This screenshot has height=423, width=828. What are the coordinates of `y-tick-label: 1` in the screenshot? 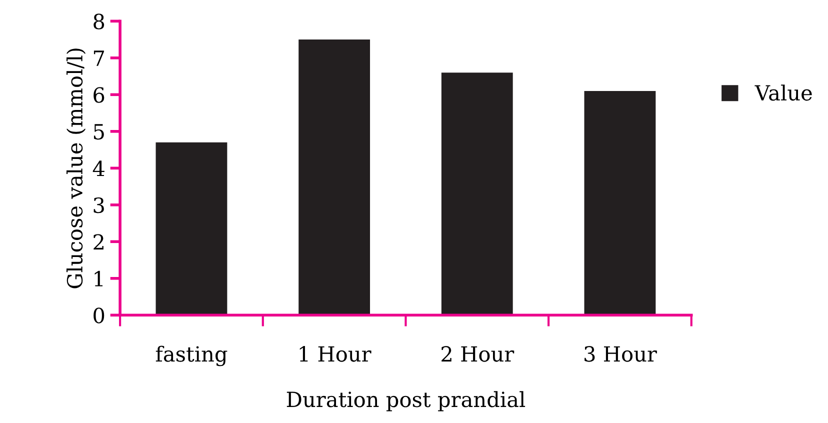 It's located at (98, 278).